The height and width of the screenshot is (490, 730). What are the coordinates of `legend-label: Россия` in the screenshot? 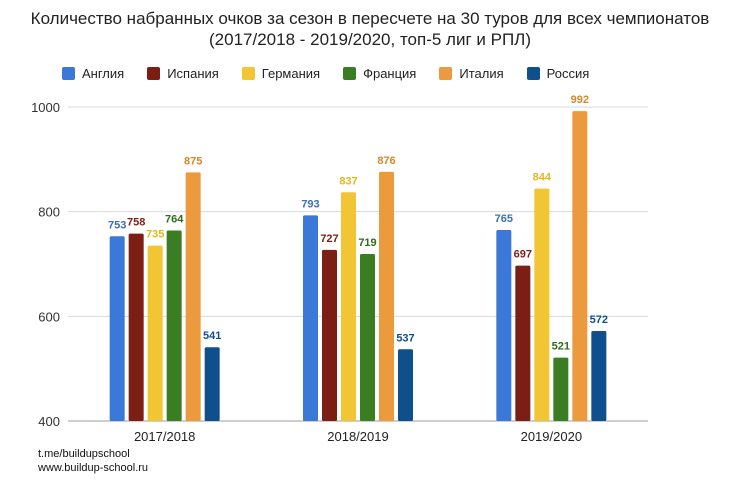 It's located at (568, 73).